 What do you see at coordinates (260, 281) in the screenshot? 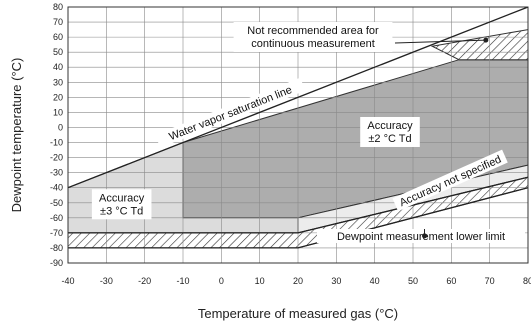
I see `x-tick-label: 10` at bounding box center [260, 281].